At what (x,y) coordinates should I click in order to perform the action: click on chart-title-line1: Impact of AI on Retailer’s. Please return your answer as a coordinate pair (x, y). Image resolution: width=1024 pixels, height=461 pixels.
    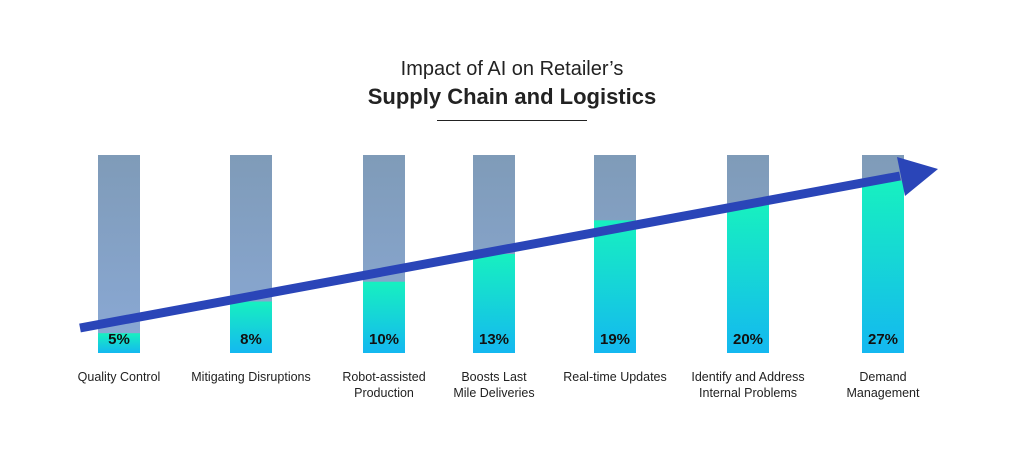
    Looking at the image, I should click on (512, 69).